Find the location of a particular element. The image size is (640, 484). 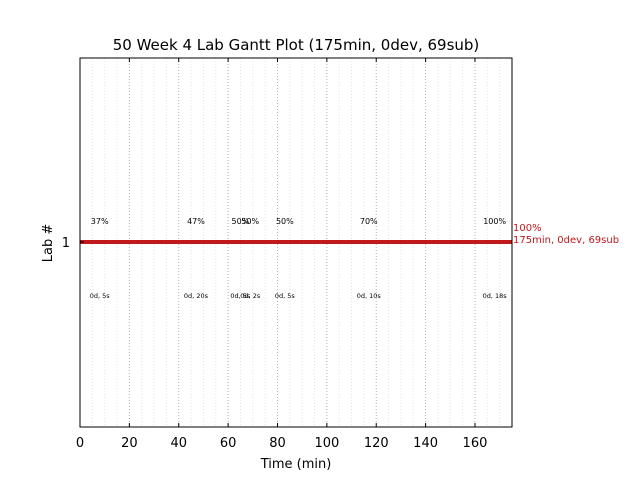

x-tick-label: 140 is located at coordinates (425, 443).